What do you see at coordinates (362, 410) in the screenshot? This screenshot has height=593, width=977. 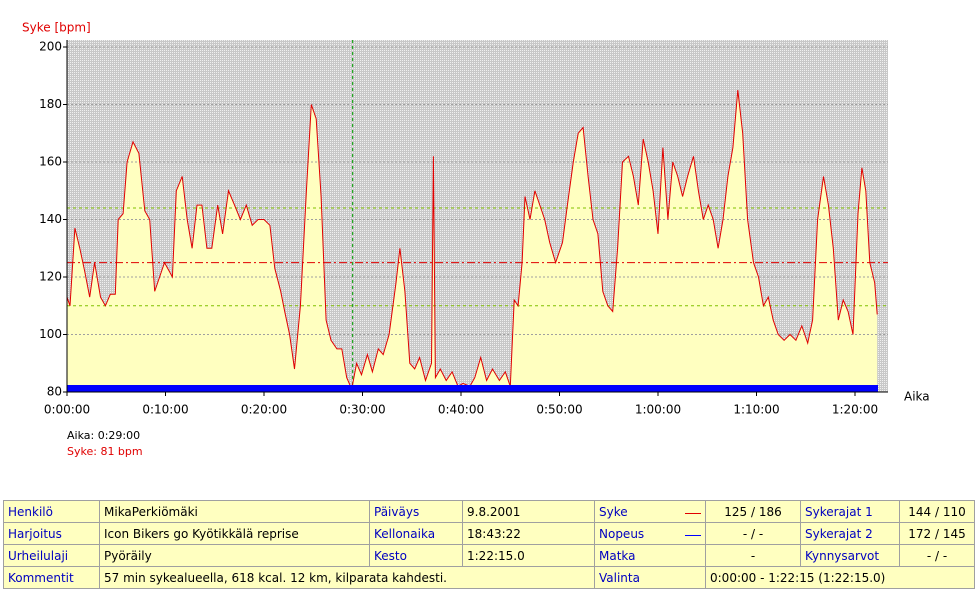 I see `x-tick-label: 0:30:00` at bounding box center [362, 410].